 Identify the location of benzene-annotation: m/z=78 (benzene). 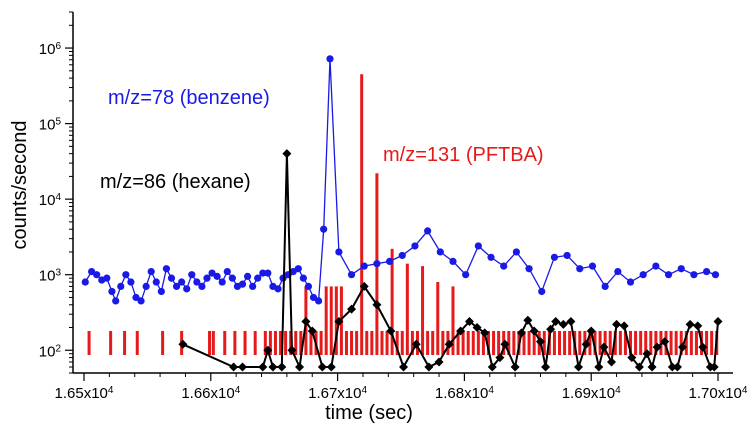
(189, 98).